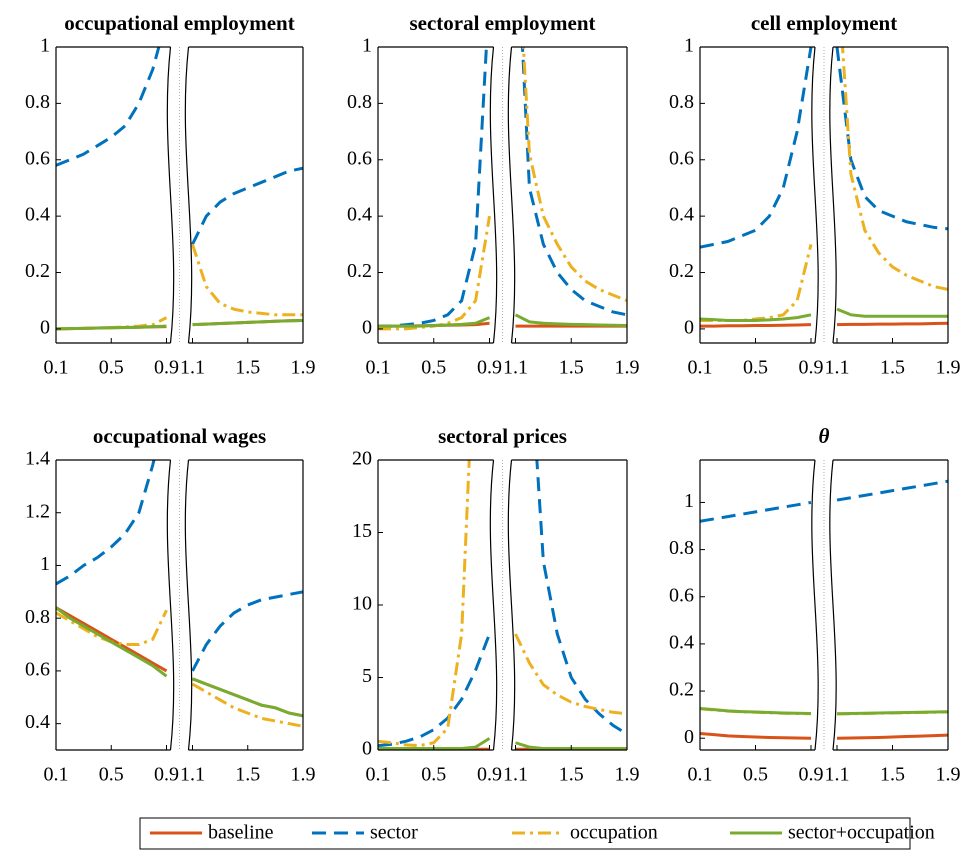  What do you see at coordinates (37, 459) in the screenshot?
I see `y-tick-label: 1.4` at bounding box center [37, 459].